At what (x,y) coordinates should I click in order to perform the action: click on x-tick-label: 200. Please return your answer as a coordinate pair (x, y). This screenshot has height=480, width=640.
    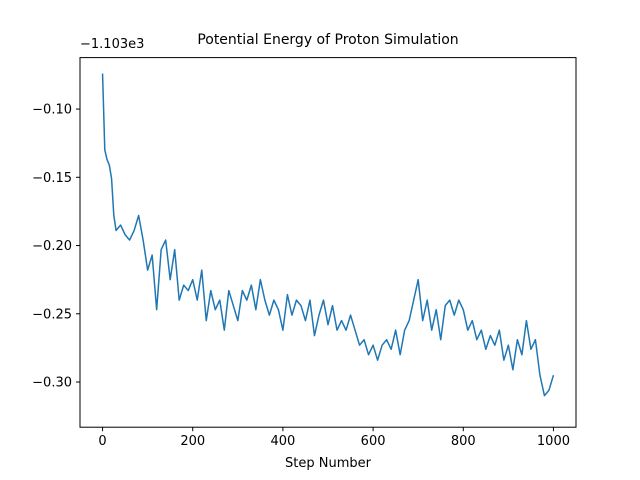
    Looking at the image, I should click on (192, 441).